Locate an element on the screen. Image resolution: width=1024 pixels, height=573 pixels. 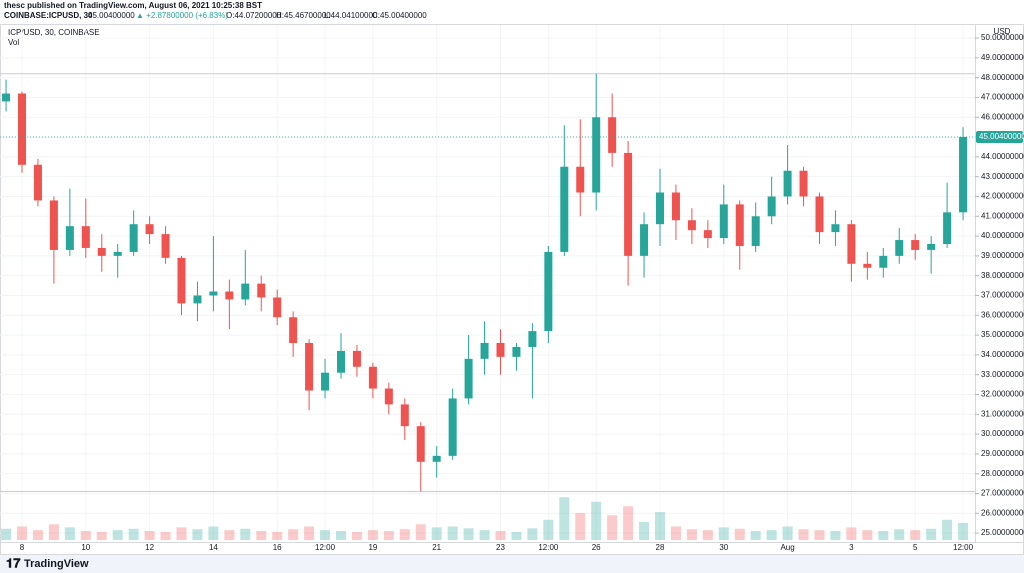
last-price-box is located at coordinates (999, 136).